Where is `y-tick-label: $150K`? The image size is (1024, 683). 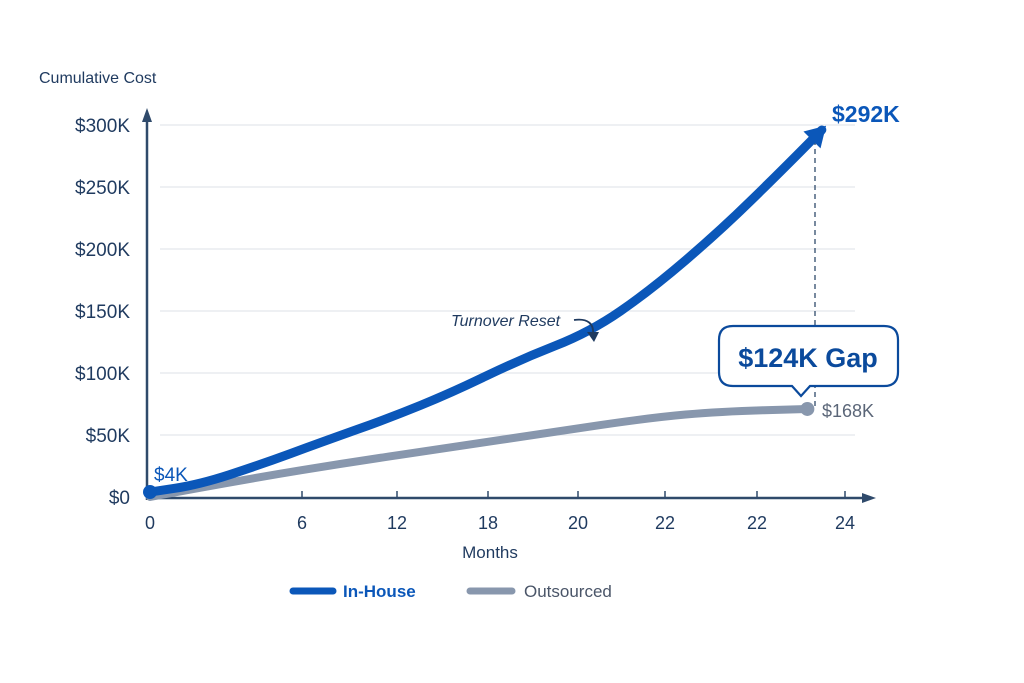
y-tick-label: $150K is located at coordinates (102, 312).